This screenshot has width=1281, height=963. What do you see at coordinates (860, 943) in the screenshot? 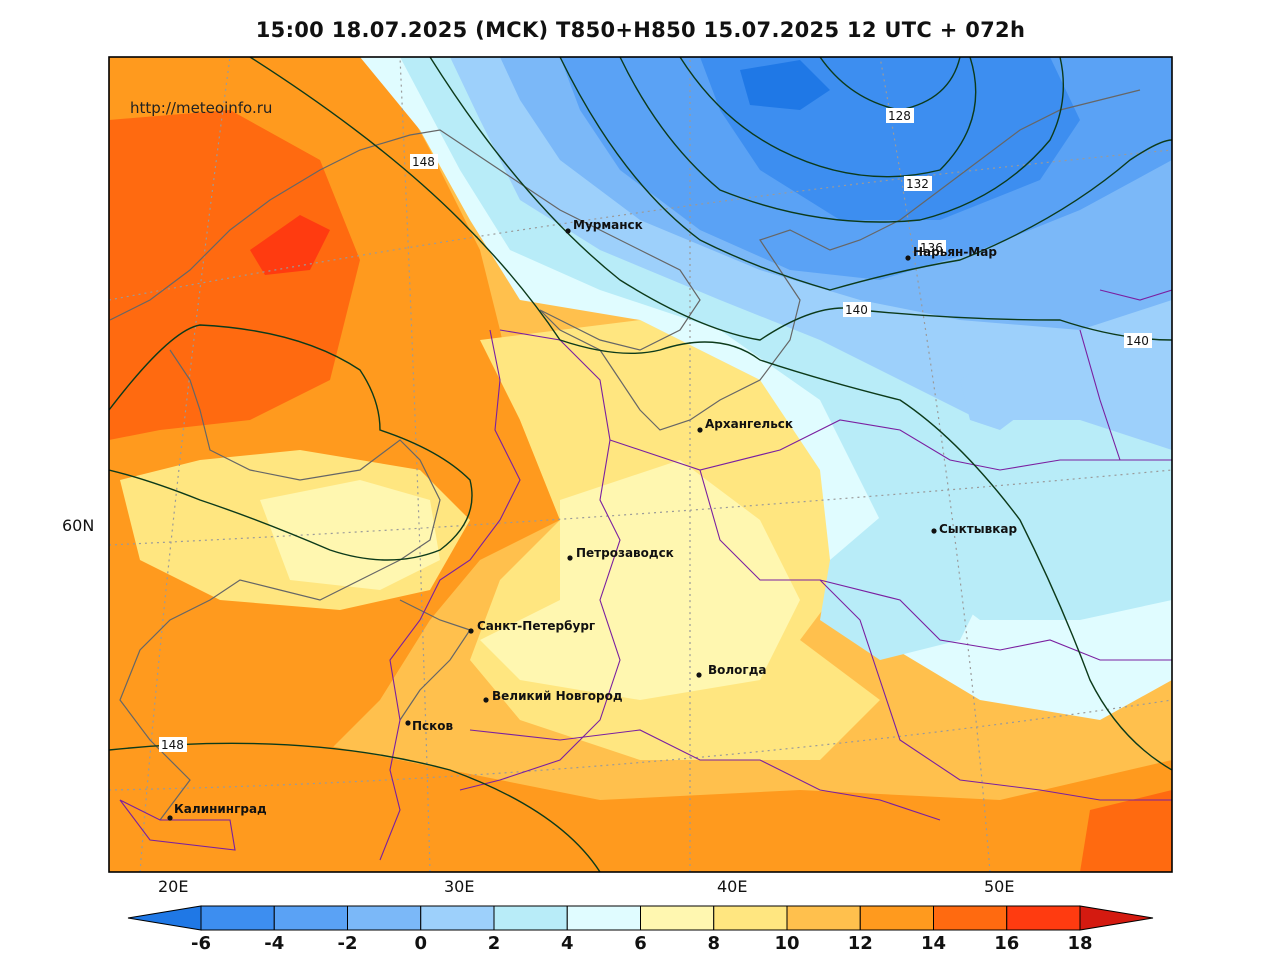
I see `colorbar-tick-label: 12` at bounding box center [860, 943].